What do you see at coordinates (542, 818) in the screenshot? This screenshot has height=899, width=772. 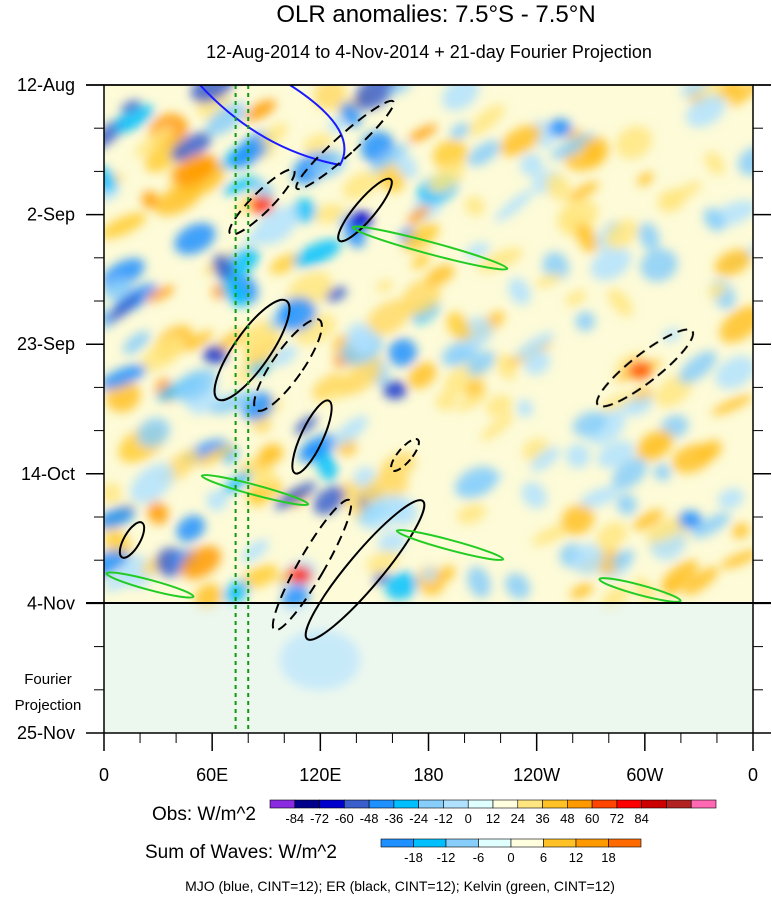 I see `colorbar-tick-label: 36` at bounding box center [542, 818].